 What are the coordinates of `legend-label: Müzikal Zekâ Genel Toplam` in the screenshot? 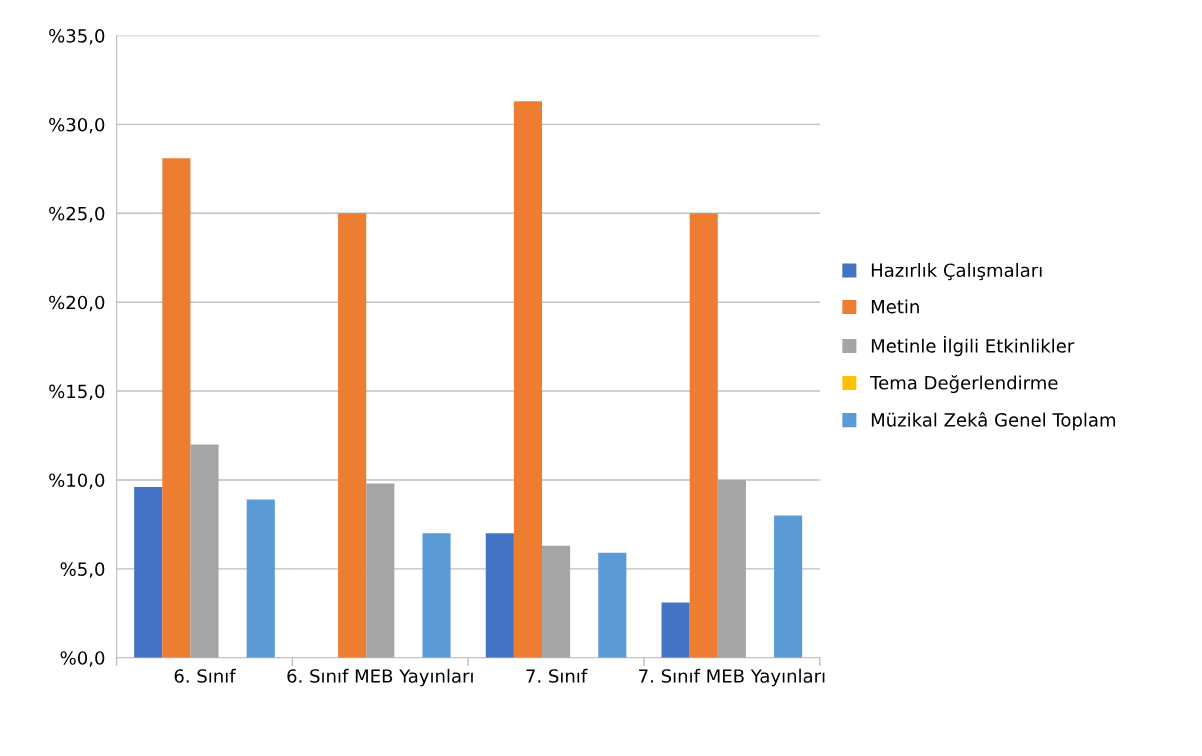 It's located at (993, 421).